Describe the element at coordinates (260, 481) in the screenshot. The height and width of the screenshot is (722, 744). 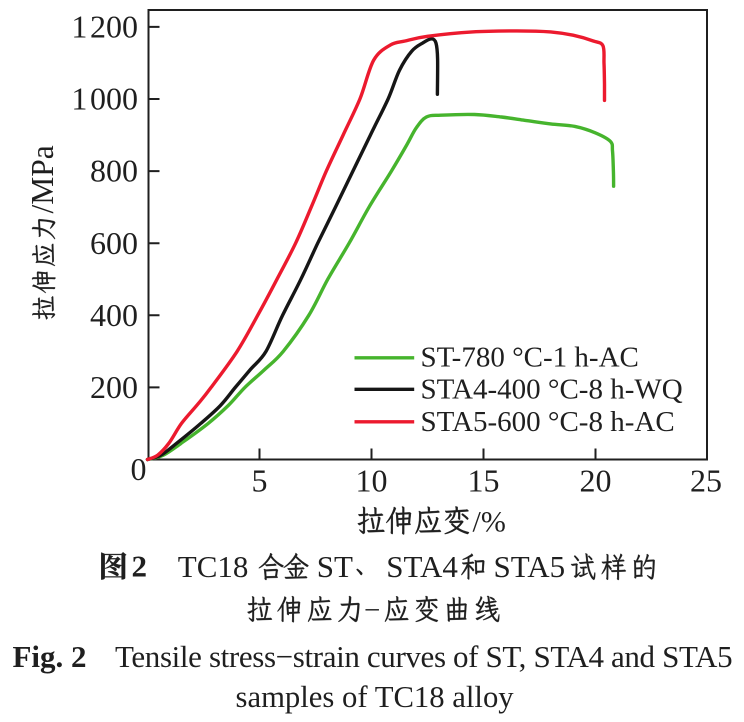
I see `svg-text: 5` at that location.